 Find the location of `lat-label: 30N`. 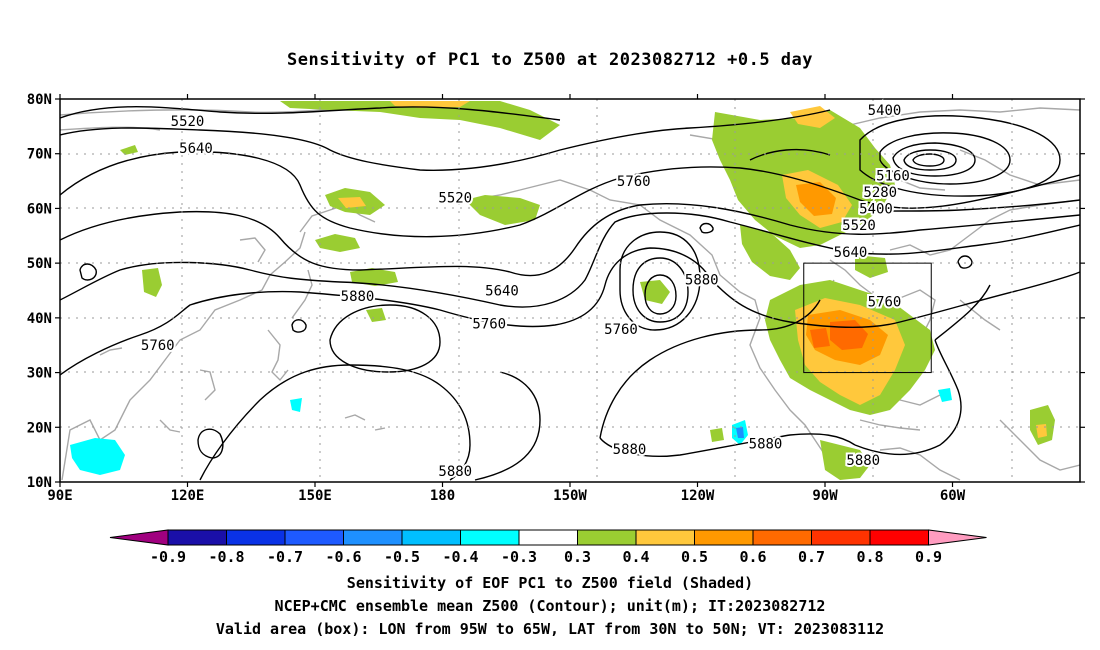

lat-label: 30N is located at coordinates (39, 374).